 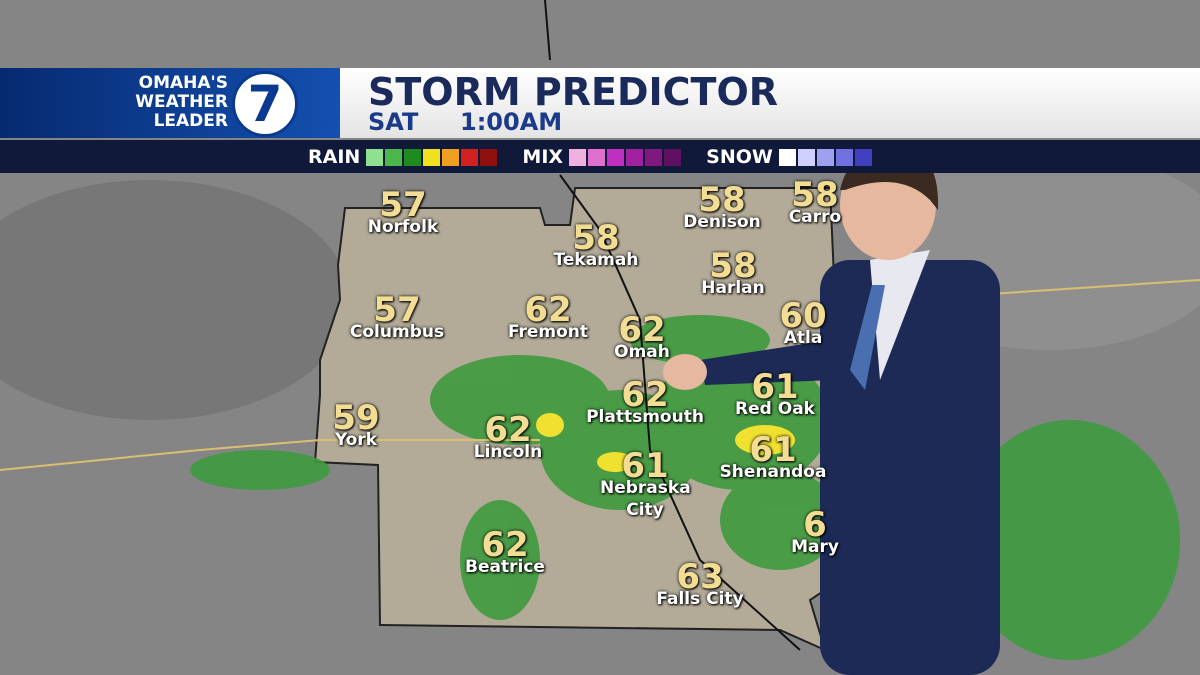 What do you see at coordinates (356, 418) in the screenshot?
I see `city-temp: 59` at bounding box center [356, 418].